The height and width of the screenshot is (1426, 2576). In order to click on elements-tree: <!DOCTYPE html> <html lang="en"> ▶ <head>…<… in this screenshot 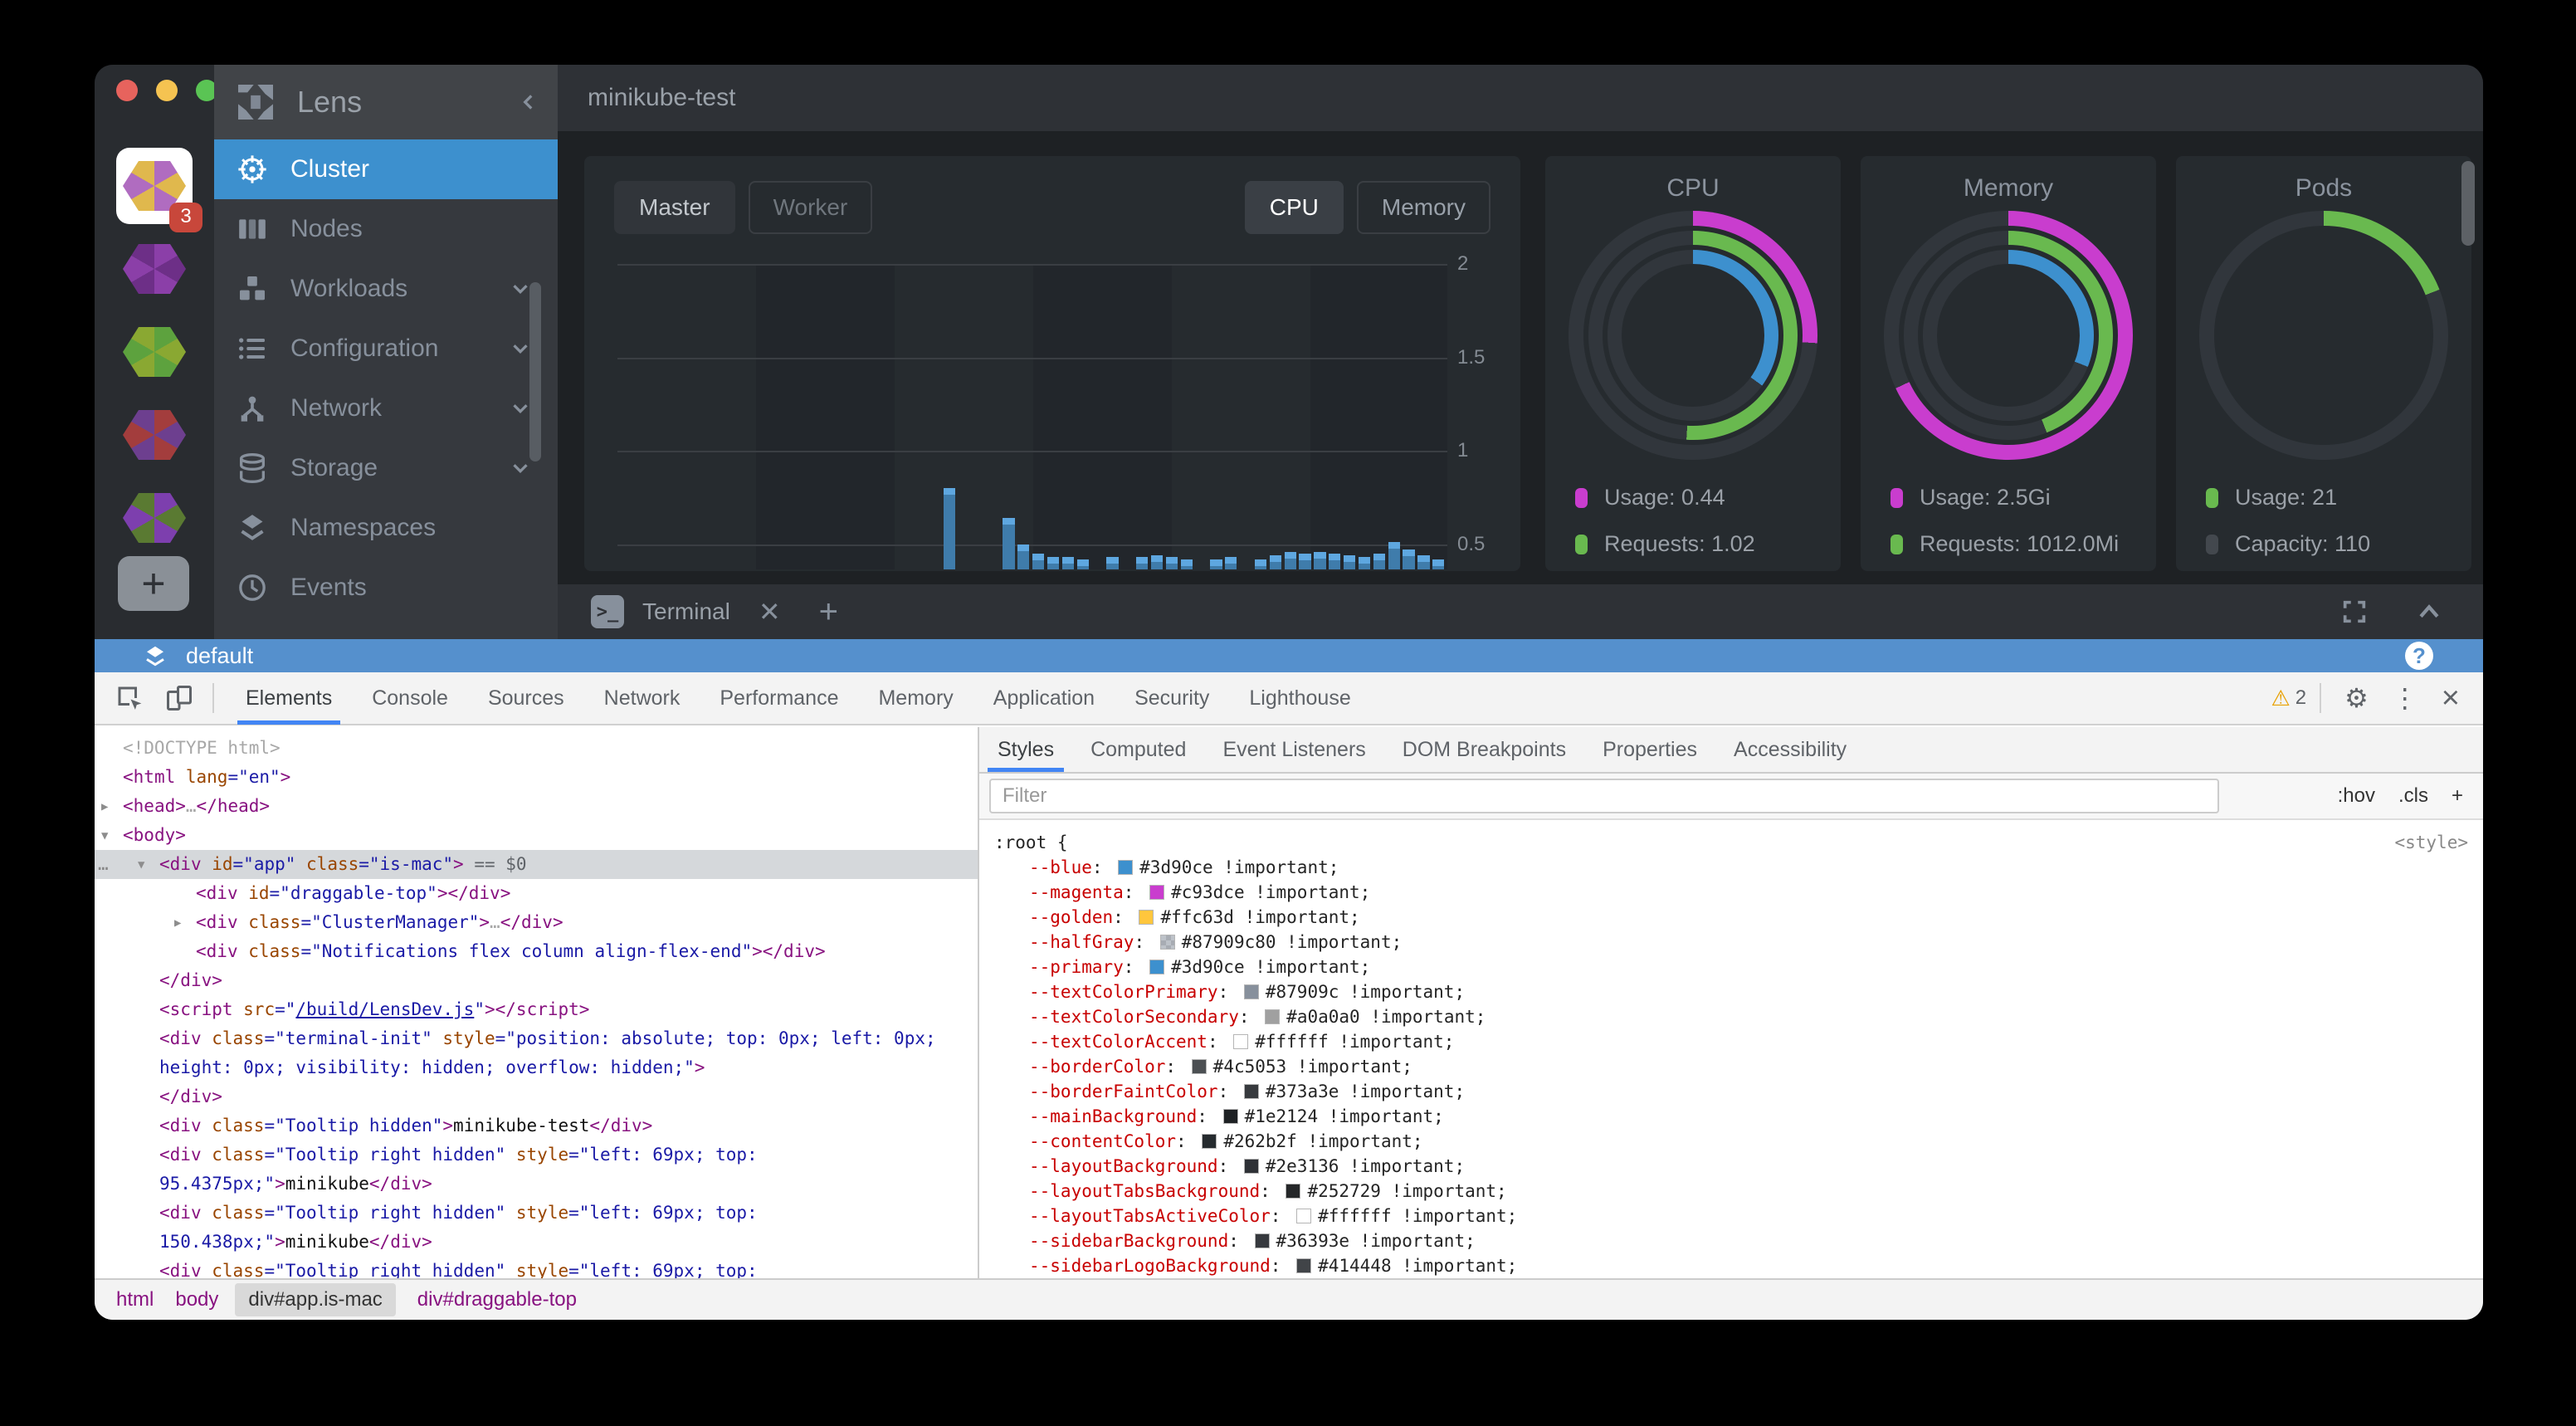, I will do `click(537, 1003)`.